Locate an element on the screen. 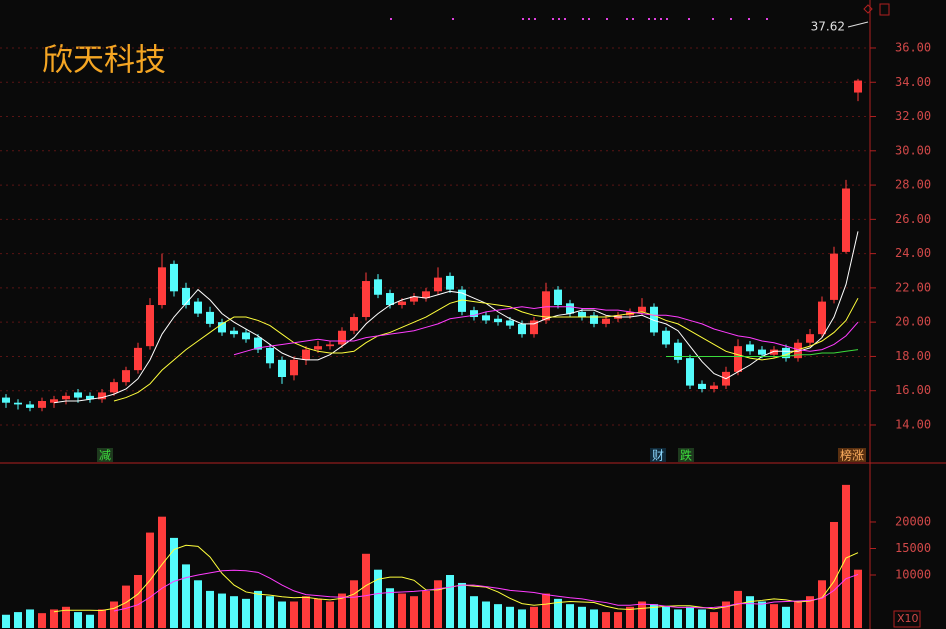  y-tick-label: 36.00 is located at coordinates (913, 47).